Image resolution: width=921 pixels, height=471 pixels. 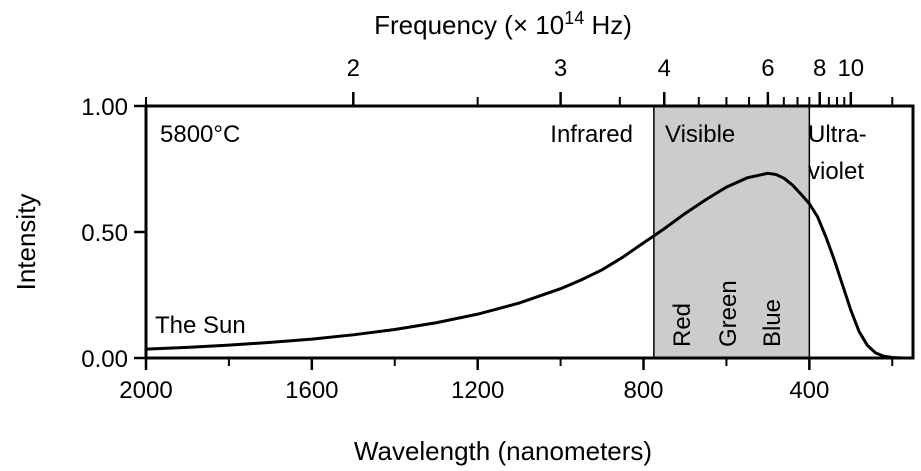 What do you see at coordinates (837, 134) in the screenshot?
I see `ultraviolet-label-line1: Ultra-` at bounding box center [837, 134].